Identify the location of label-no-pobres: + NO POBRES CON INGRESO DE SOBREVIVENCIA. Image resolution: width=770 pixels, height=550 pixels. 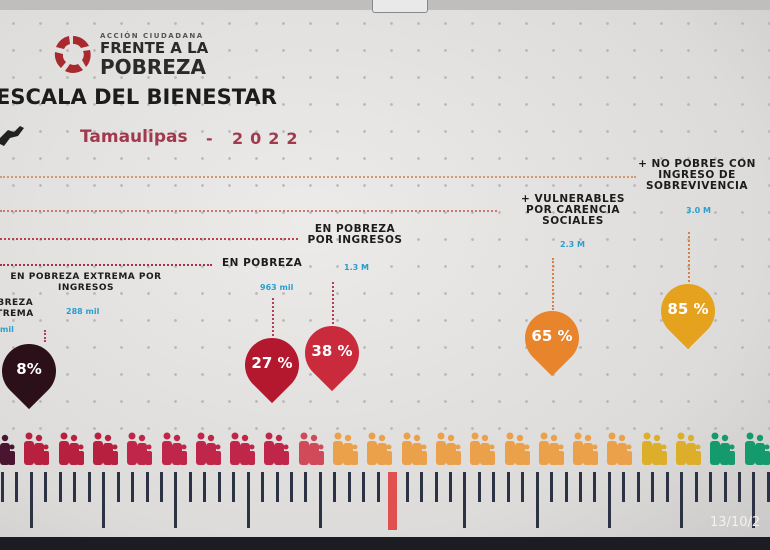
(697, 175).